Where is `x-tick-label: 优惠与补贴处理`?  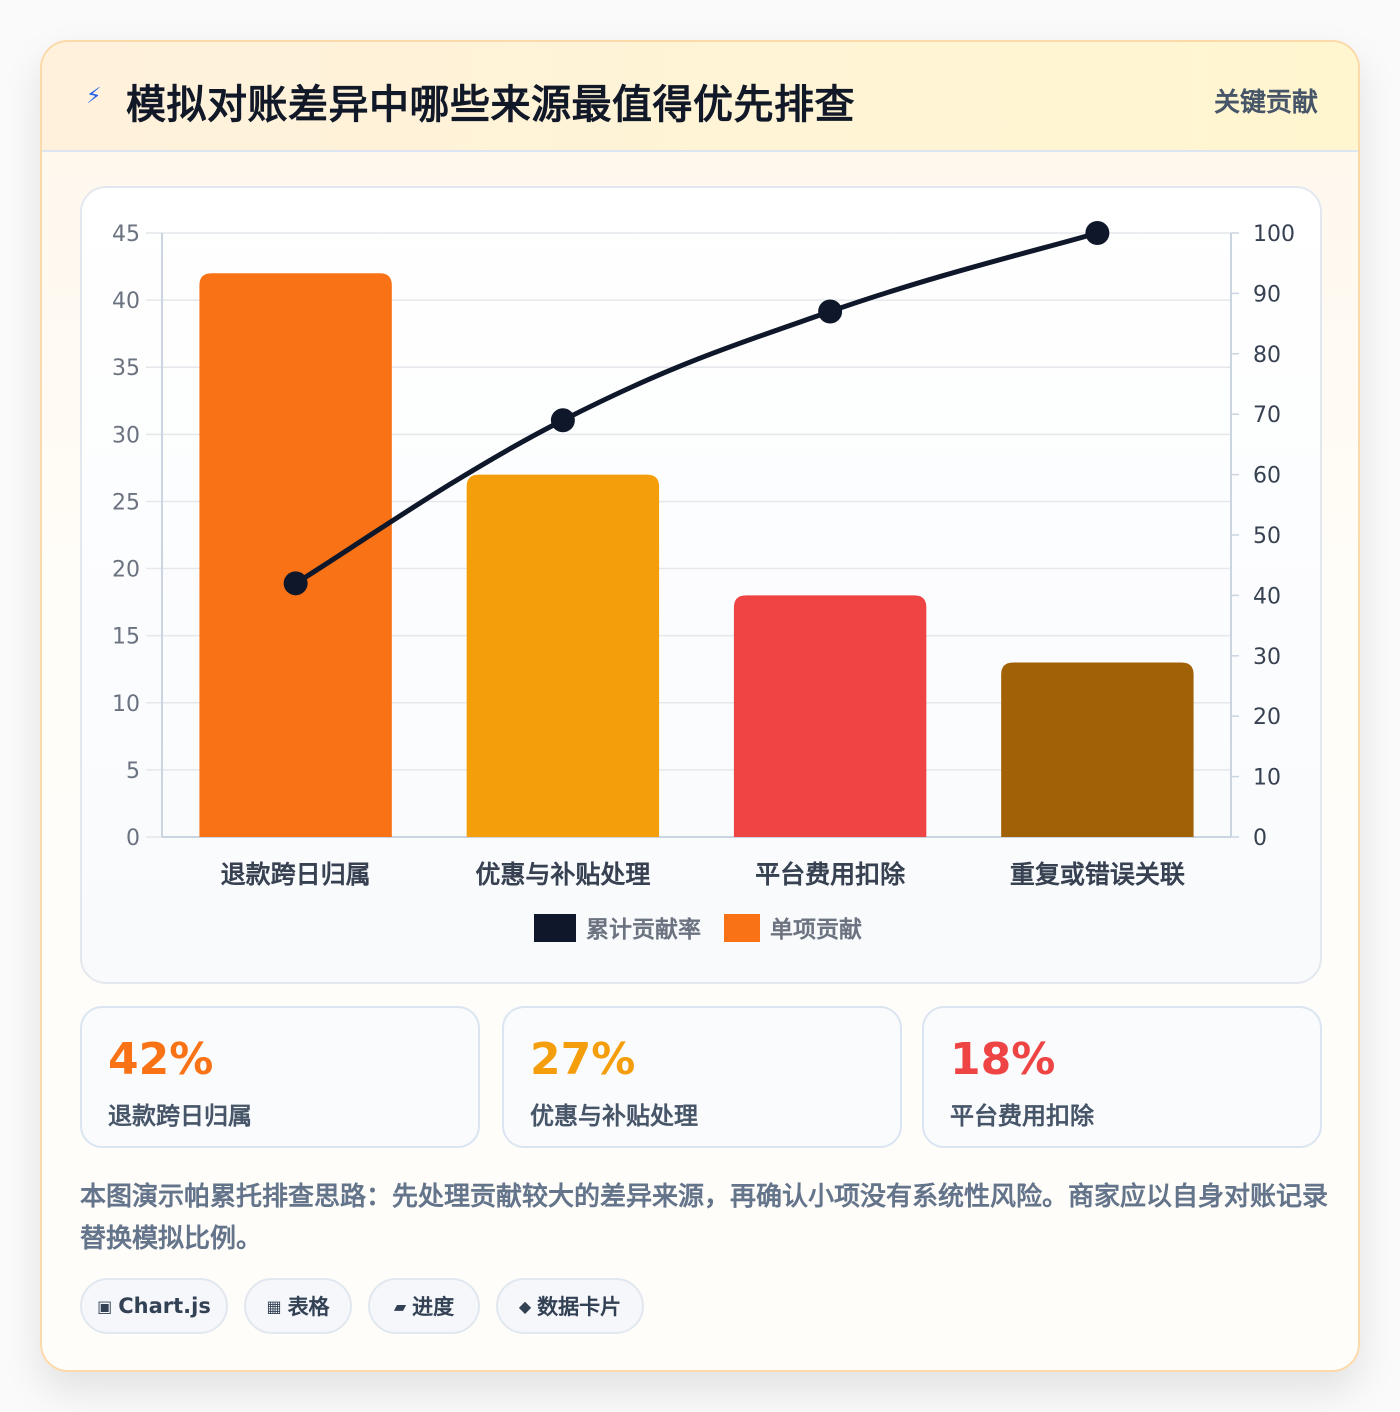 x-tick-label: 优惠与补贴处理 is located at coordinates (562, 874).